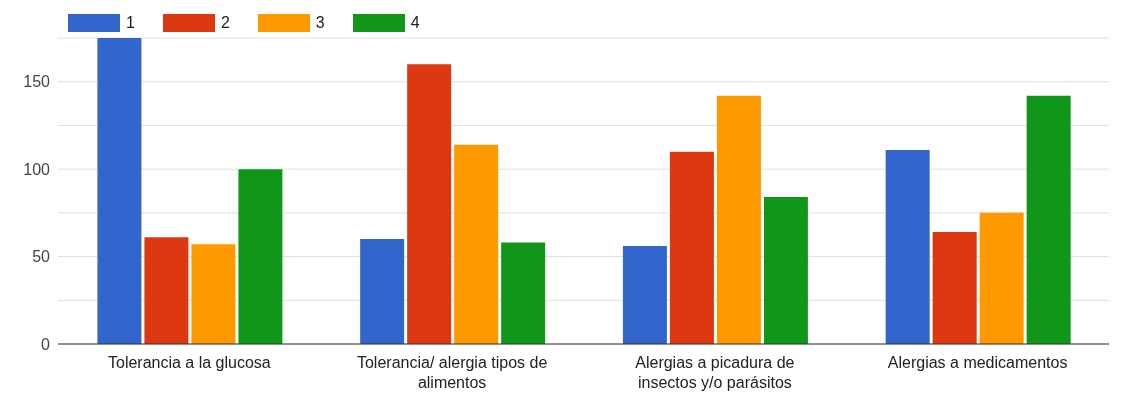  Describe the element at coordinates (452, 372) in the screenshot. I see `x-tick-label: Tolerancia/ alergia tipos de alimentos` at that location.